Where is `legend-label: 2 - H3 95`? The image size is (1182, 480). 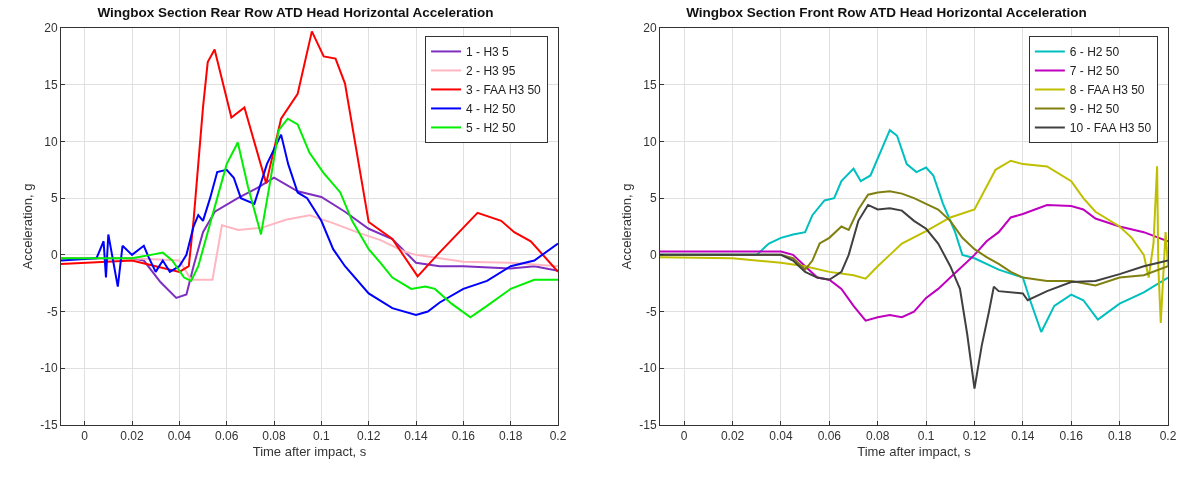 legend-label: 2 - H3 95 is located at coordinates (491, 71).